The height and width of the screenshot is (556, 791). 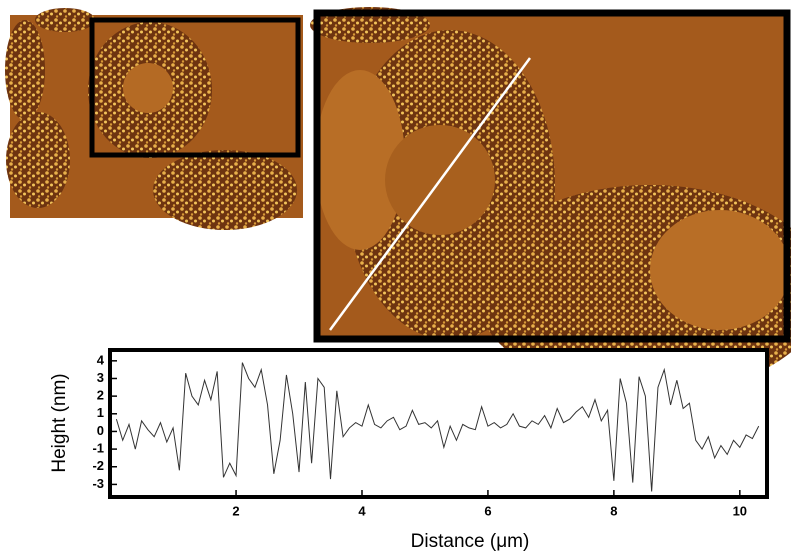 What do you see at coordinates (98, 465) in the screenshot?
I see `y-tick-label: -2` at bounding box center [98, 465].